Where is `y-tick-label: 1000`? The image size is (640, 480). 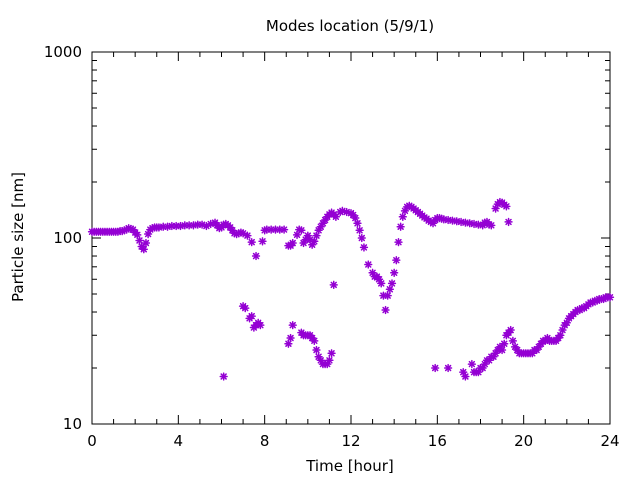
y-tick-label: 1000 is located at coordinates (63, 52).